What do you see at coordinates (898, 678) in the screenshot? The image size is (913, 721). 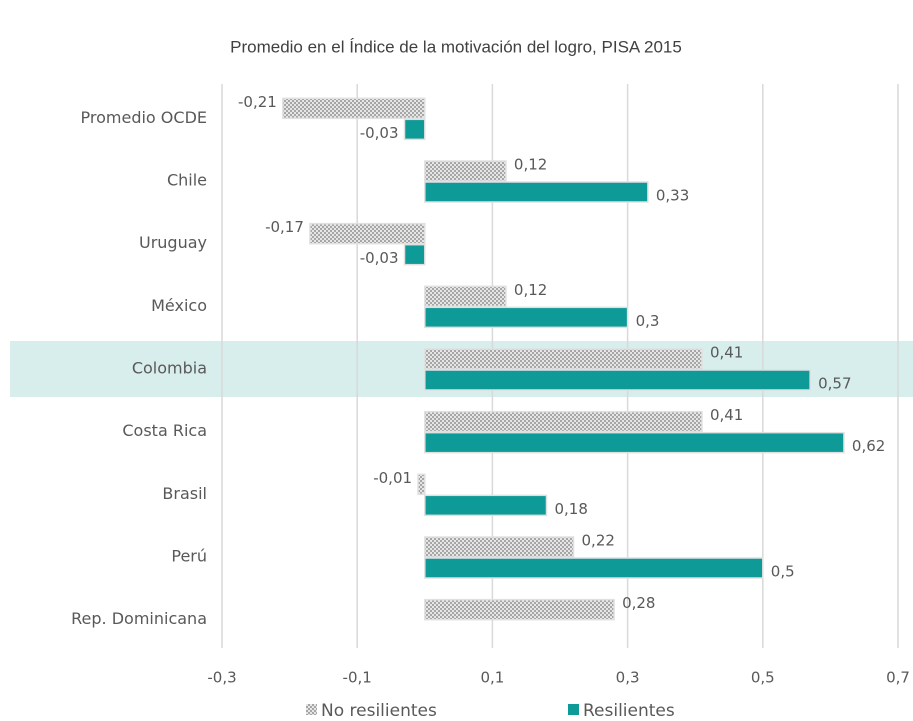 I see `x-tick-label: 0,7` at bounding box center [898, 678].